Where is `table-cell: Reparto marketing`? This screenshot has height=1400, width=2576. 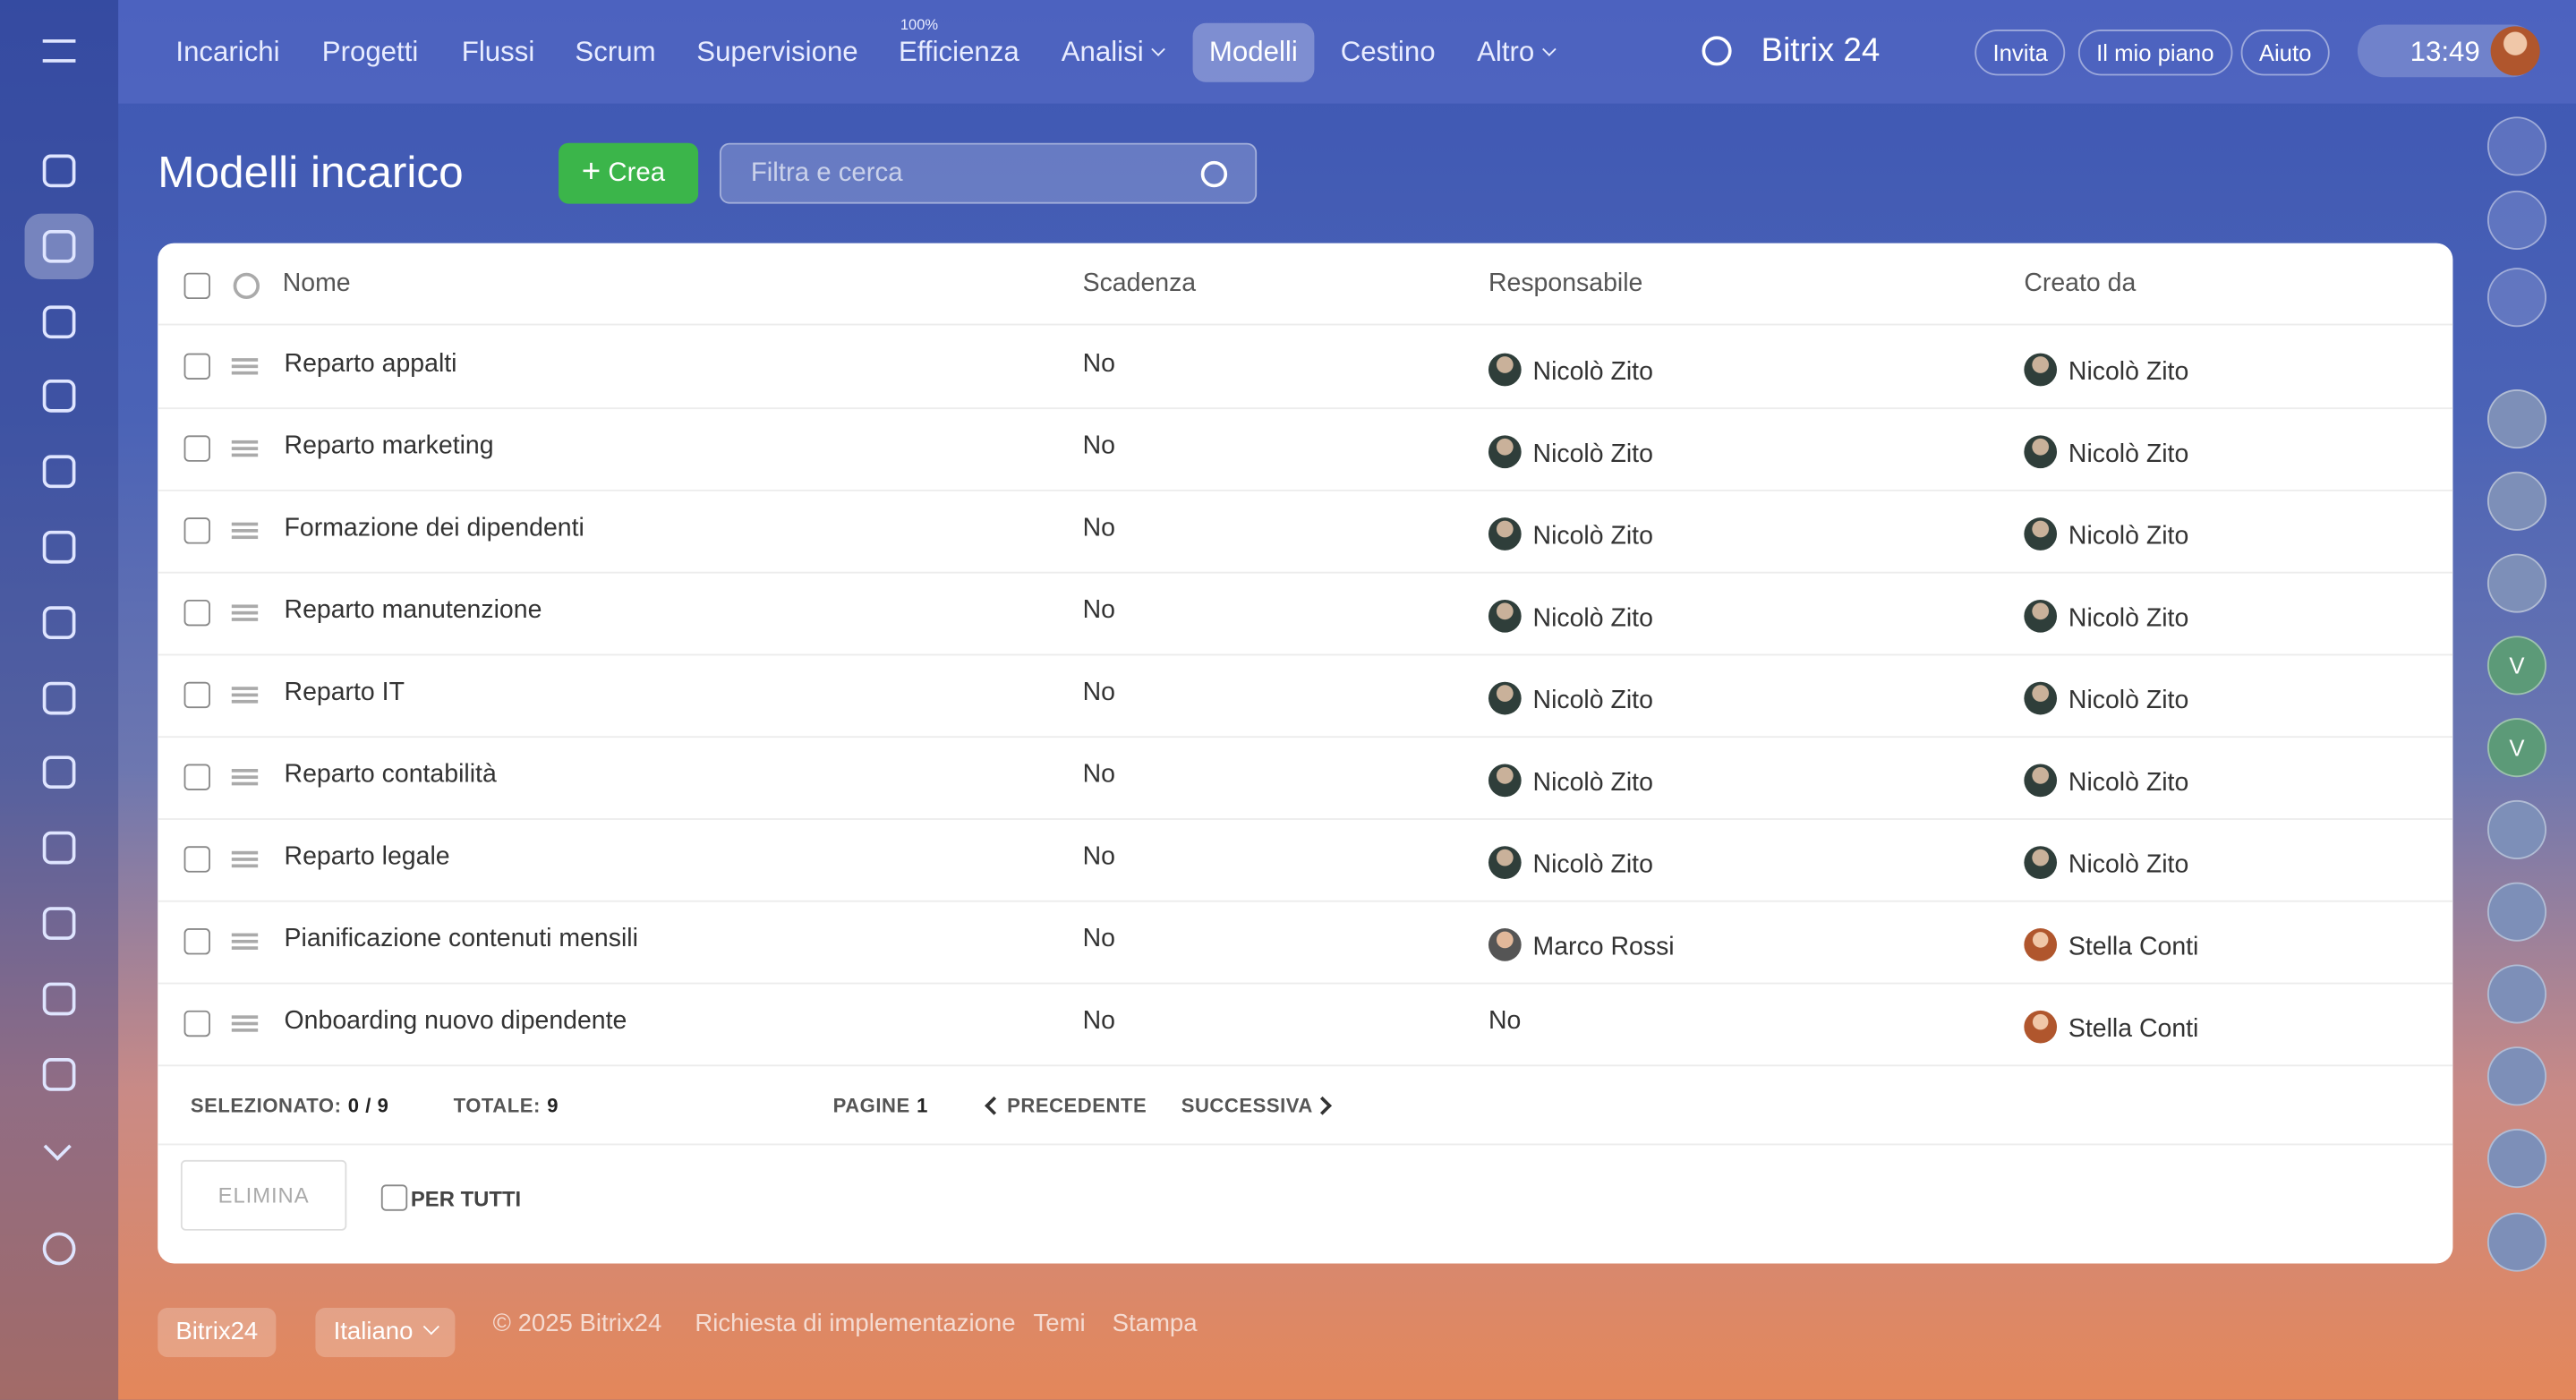
table-cell: Reparto marketing is located at coordinates (389, 447).